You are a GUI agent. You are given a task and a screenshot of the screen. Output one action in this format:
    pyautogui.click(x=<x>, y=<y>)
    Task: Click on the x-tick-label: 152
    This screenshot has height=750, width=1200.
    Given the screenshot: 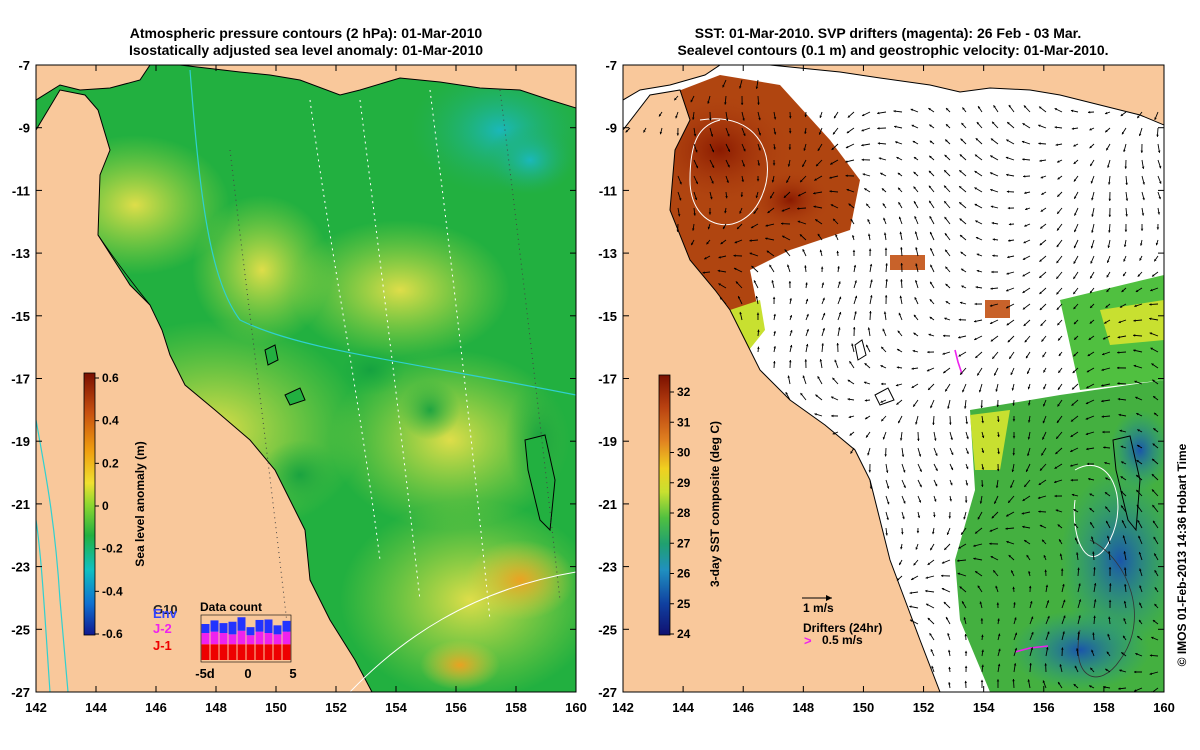 What is the action you would take?
    pyautogui.click(x=336, y=707)
    